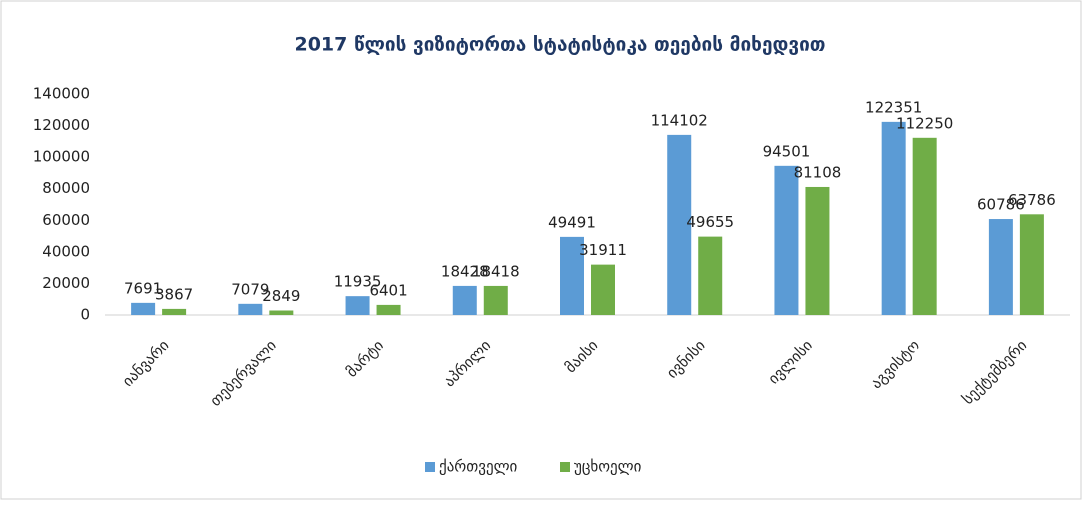 This screenshot has height=505, width=1083. What do you see at coordinates (496, 271) in the screenshot?
I see `data-label: 18418` at bounding box center [496, 271].